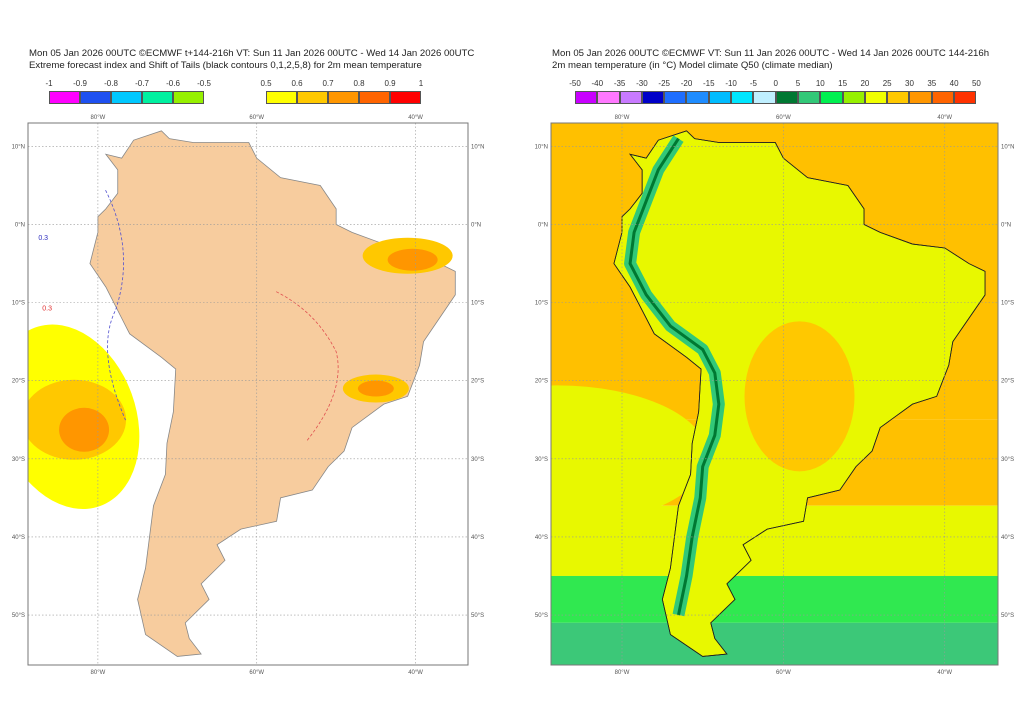 The height and width of the screenshot is (720, 1024). I want to click on colorbar-label: 0.6, so click(297, 83).